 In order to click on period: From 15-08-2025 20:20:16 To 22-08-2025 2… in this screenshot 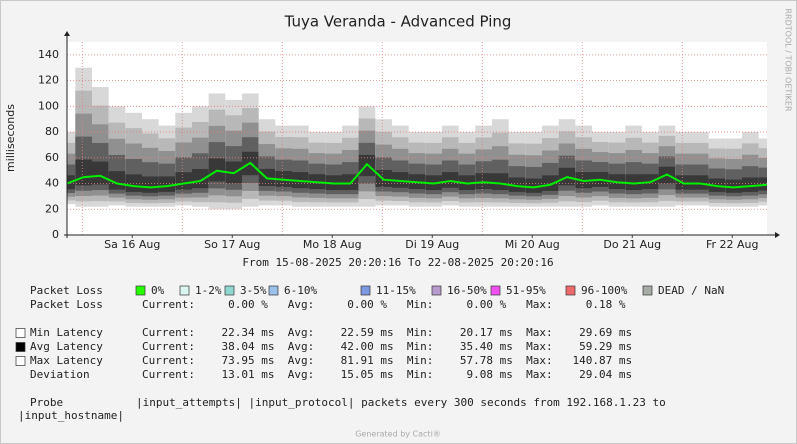, I will do `click(397, 262)`.